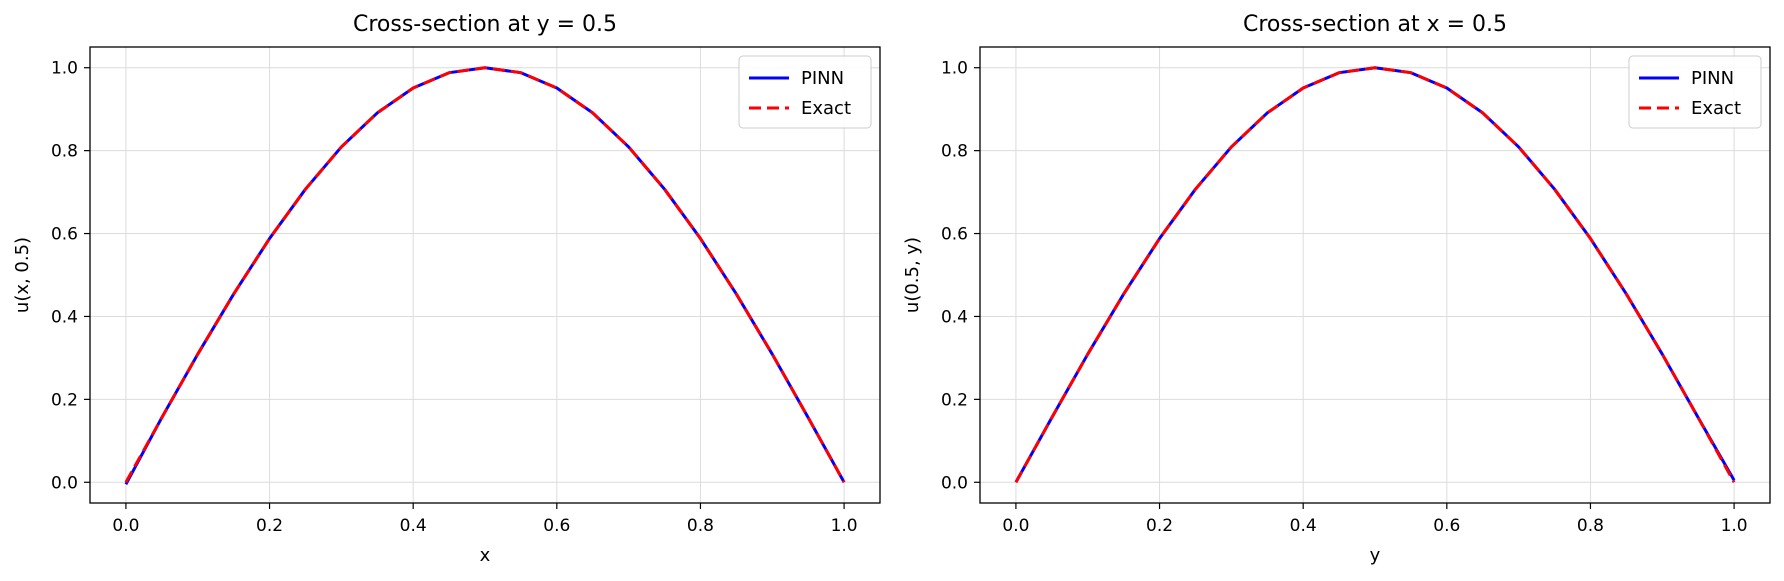 The width and height of the screenshot is (1784, 581). What do you see at coordinates (485, 24) in the screenshot?
I see `chart-title: Cross-section at y = 0.5` at bounding box center [485, 24].